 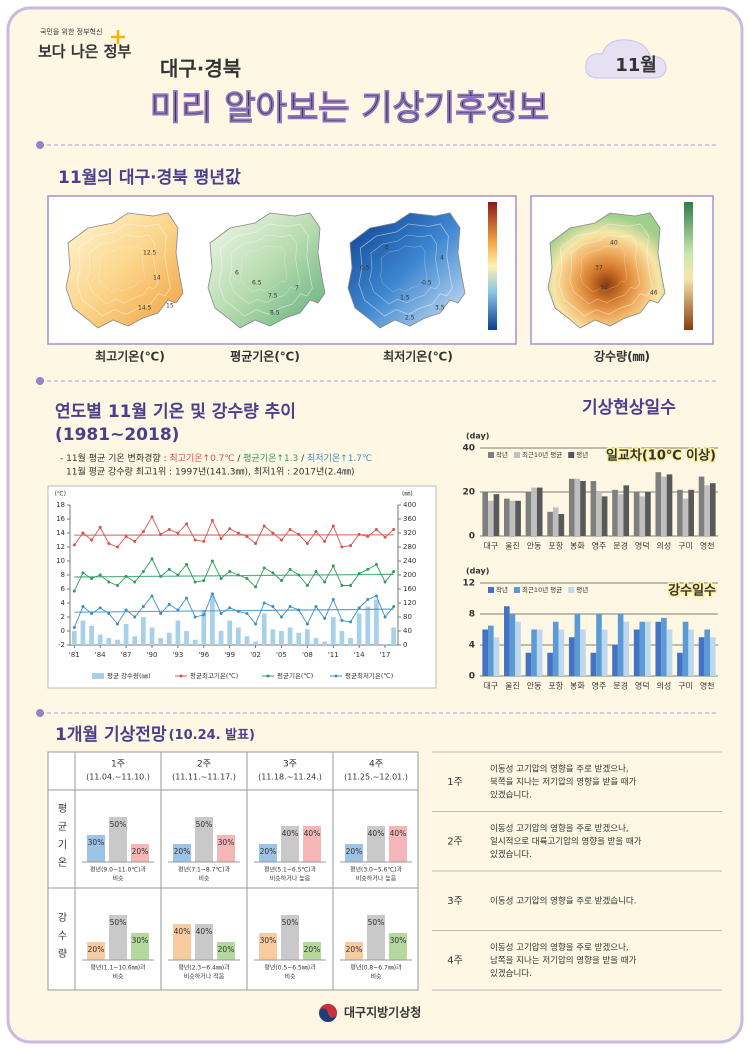 What do you see at coordinates (442, 258) in the screenshot?
I see `contour-label: 4` at bounding box center [442, 258].